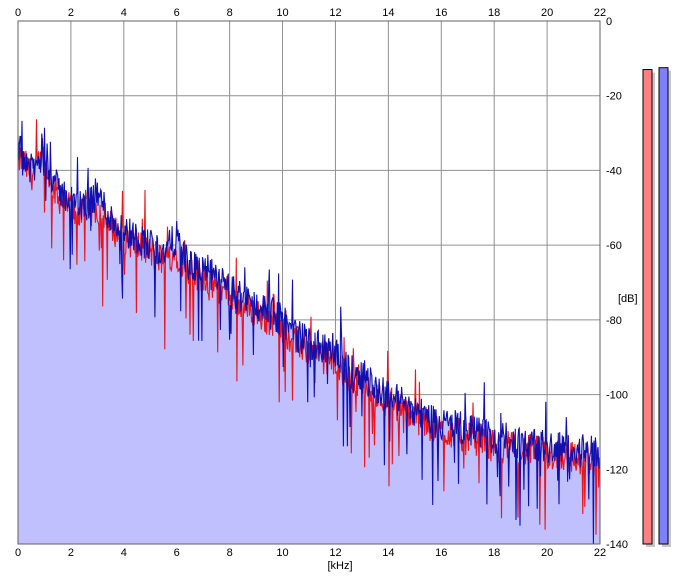  What do you see at coordinates (335, 553) in the screenshot?
I see `x-tick-label-bottom-12: 12` at bounding box center [335, 553].